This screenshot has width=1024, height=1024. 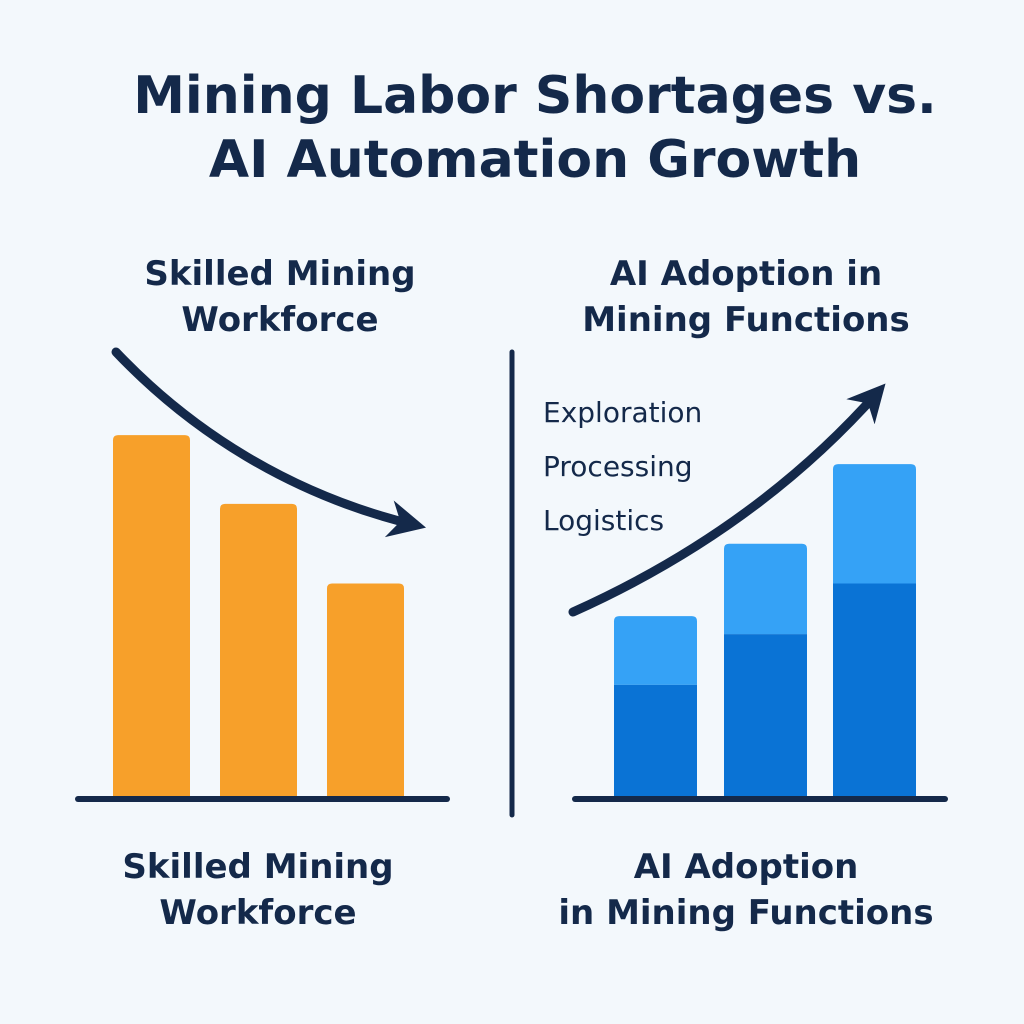 I want to click on ai-adoption-bars, so click(x=765, y=630).